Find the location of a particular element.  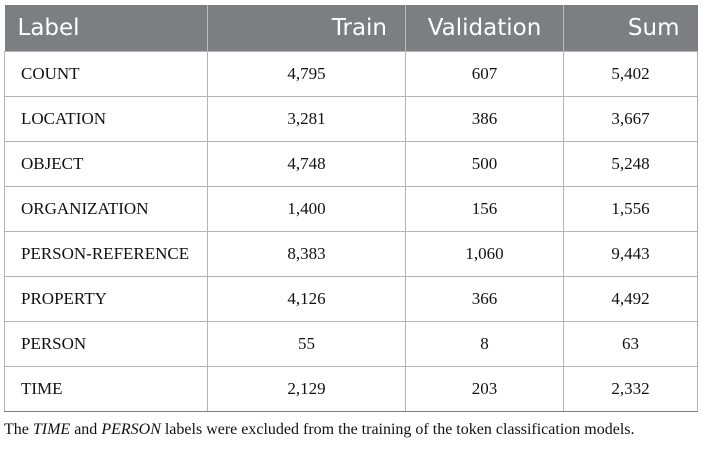

cell-train: 4,795 is located at coordinates (306, 74).